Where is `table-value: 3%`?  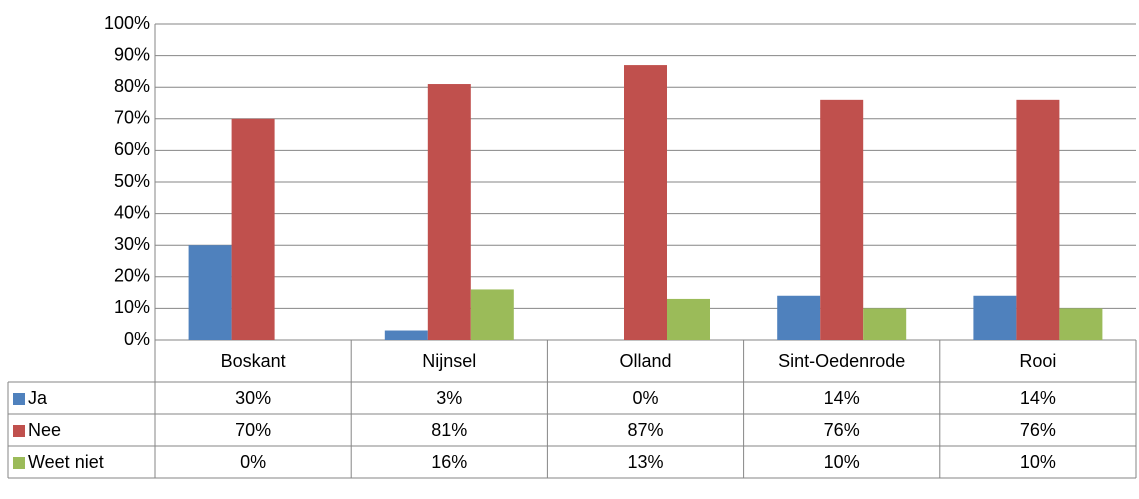 table-value: 3% is located at coordinates (449, 398).